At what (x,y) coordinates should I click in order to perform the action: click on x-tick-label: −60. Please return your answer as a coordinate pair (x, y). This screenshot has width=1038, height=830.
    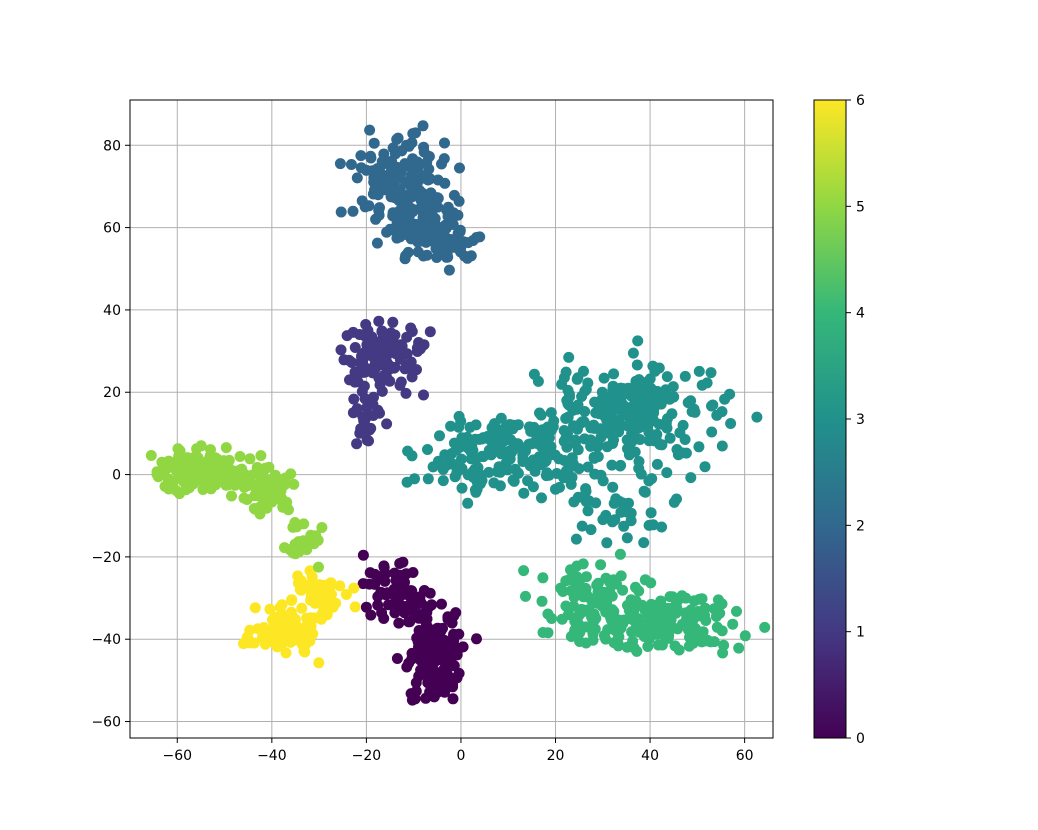
    Looking at the image, I should click on (178, 756).